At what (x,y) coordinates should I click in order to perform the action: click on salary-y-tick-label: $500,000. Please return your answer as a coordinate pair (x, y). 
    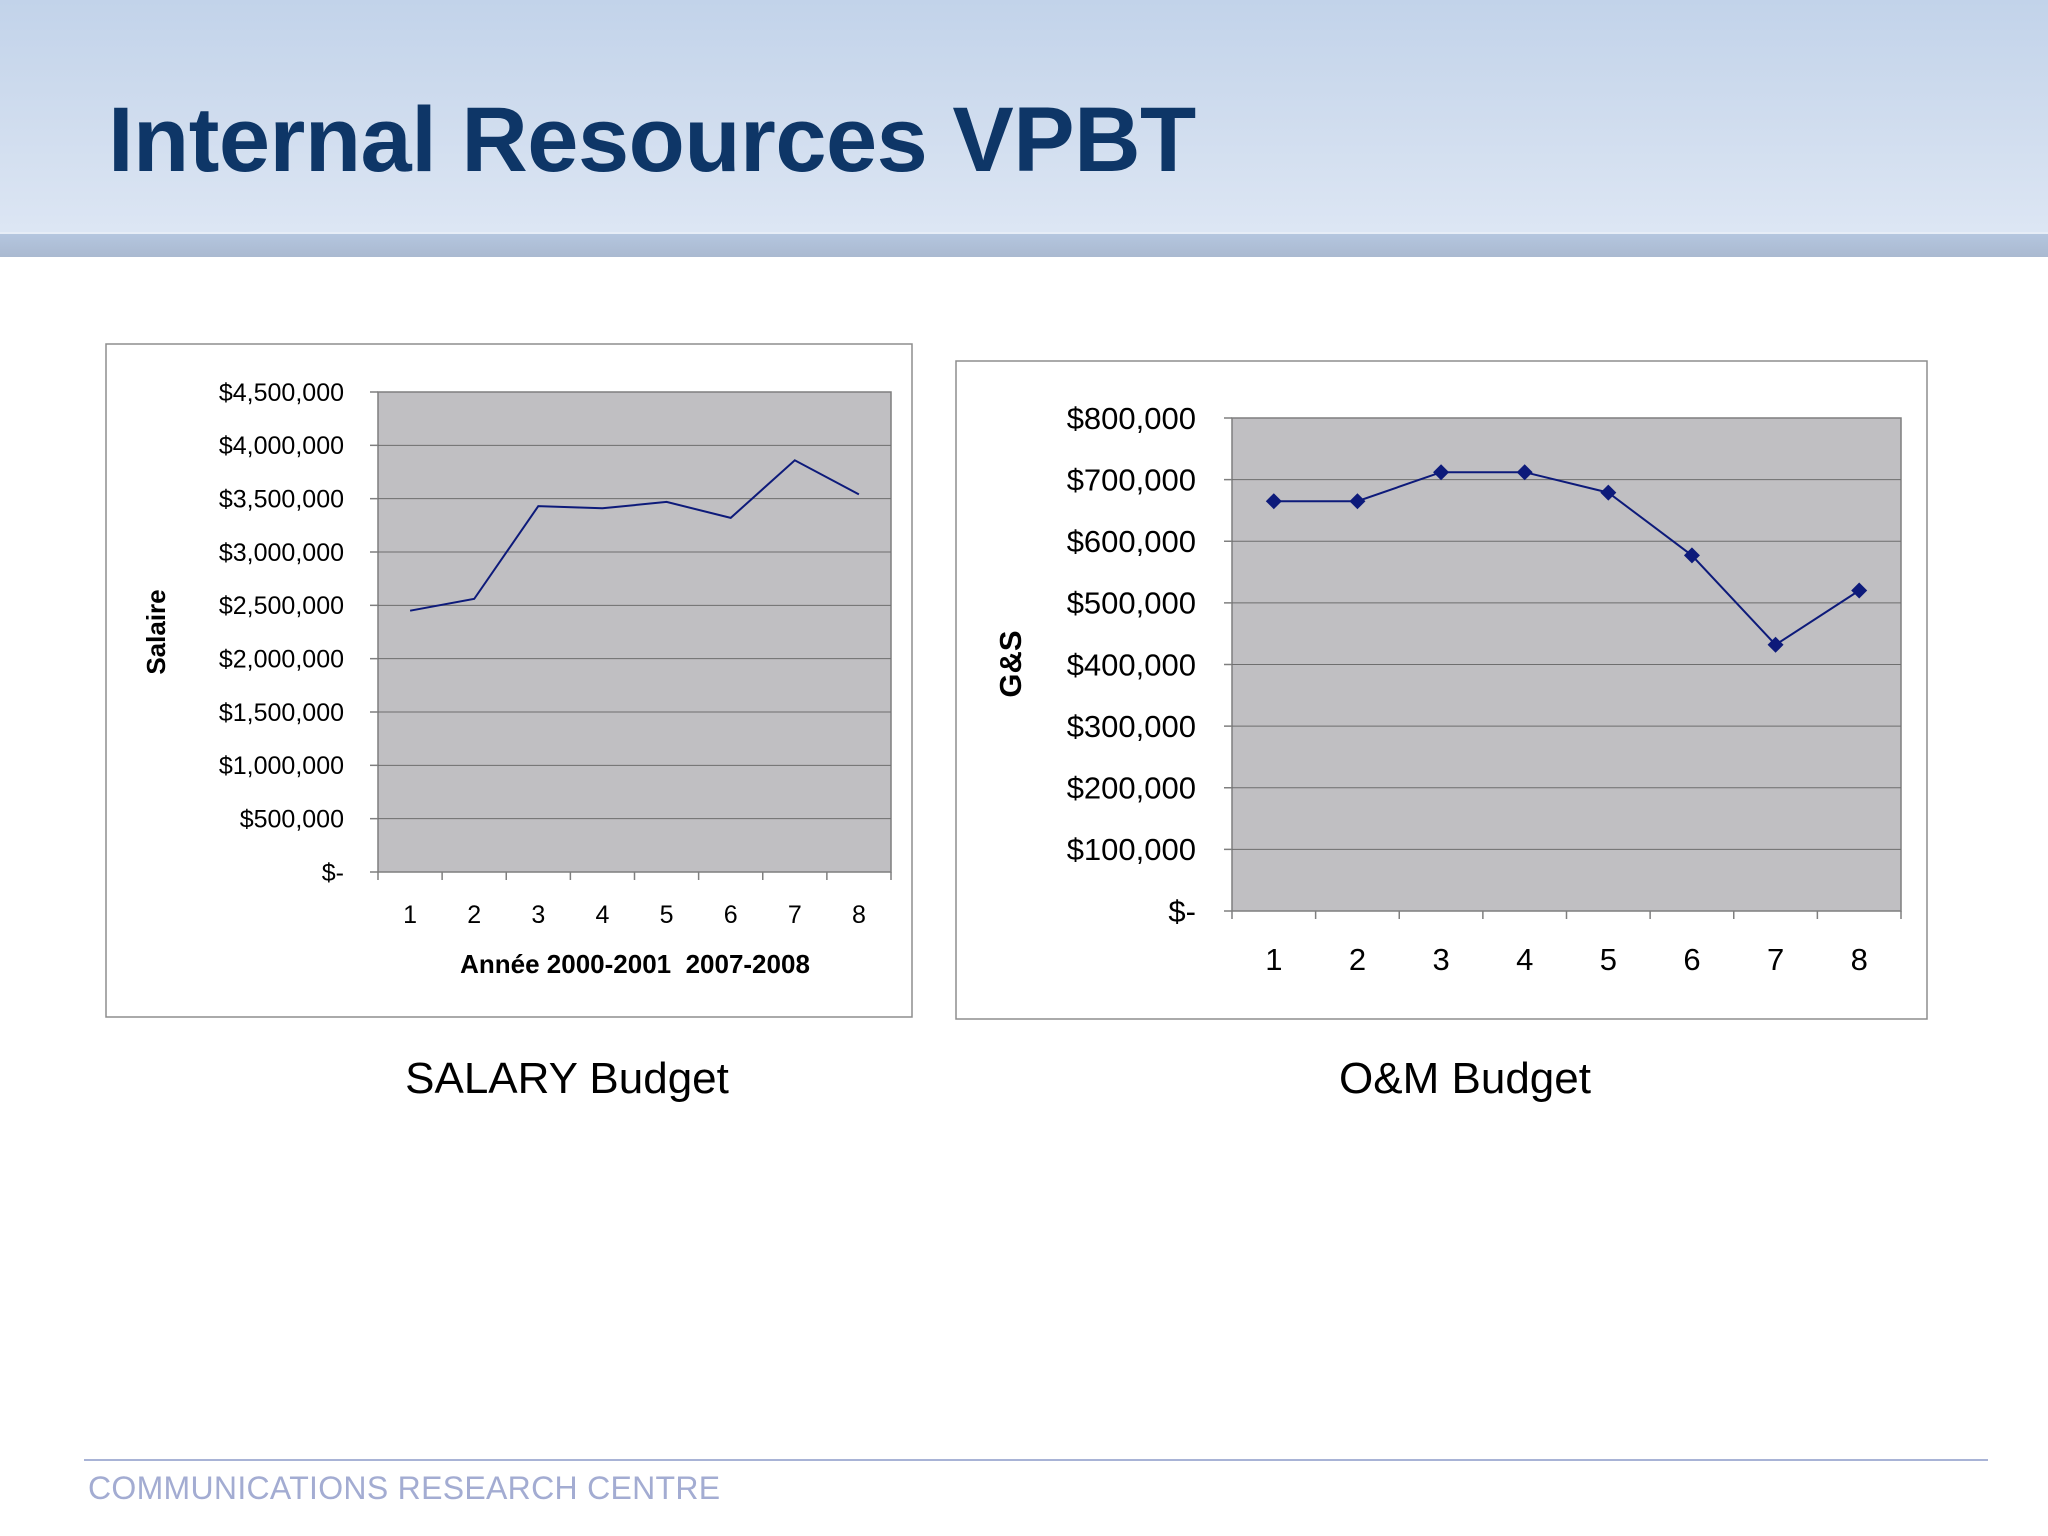
    Looking at the image, I should click on (292, 819).